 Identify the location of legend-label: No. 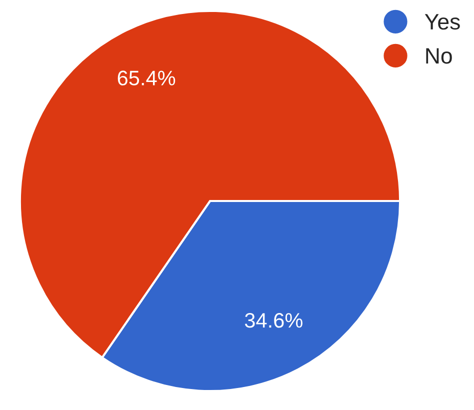
(439, 56).